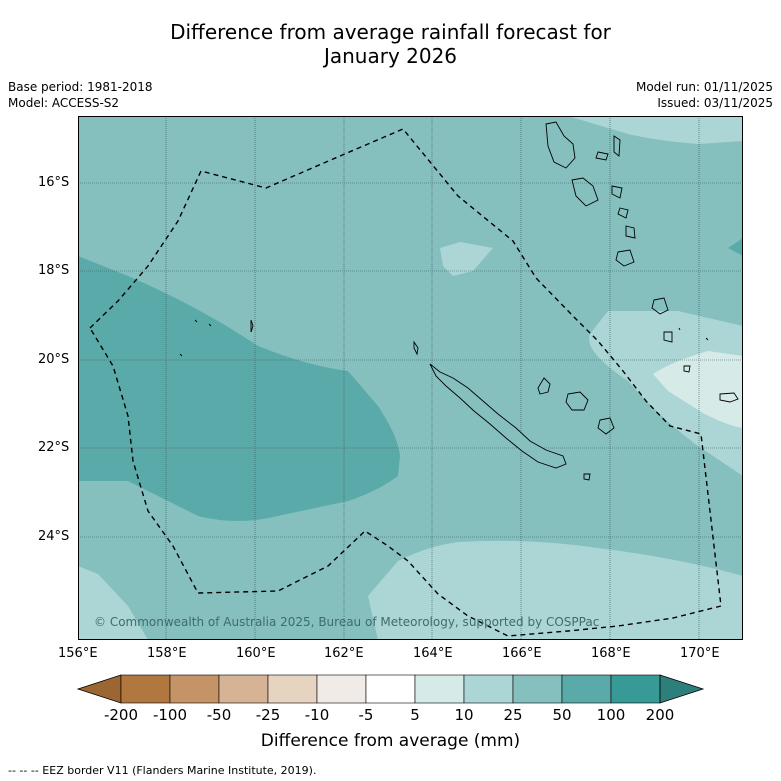 The width and height of the screenshot is (781, 781). What do you see at coordinates (344, 653) in the screenshot?
I see `lon-label: 162°E` at bounding box center [344, 653].